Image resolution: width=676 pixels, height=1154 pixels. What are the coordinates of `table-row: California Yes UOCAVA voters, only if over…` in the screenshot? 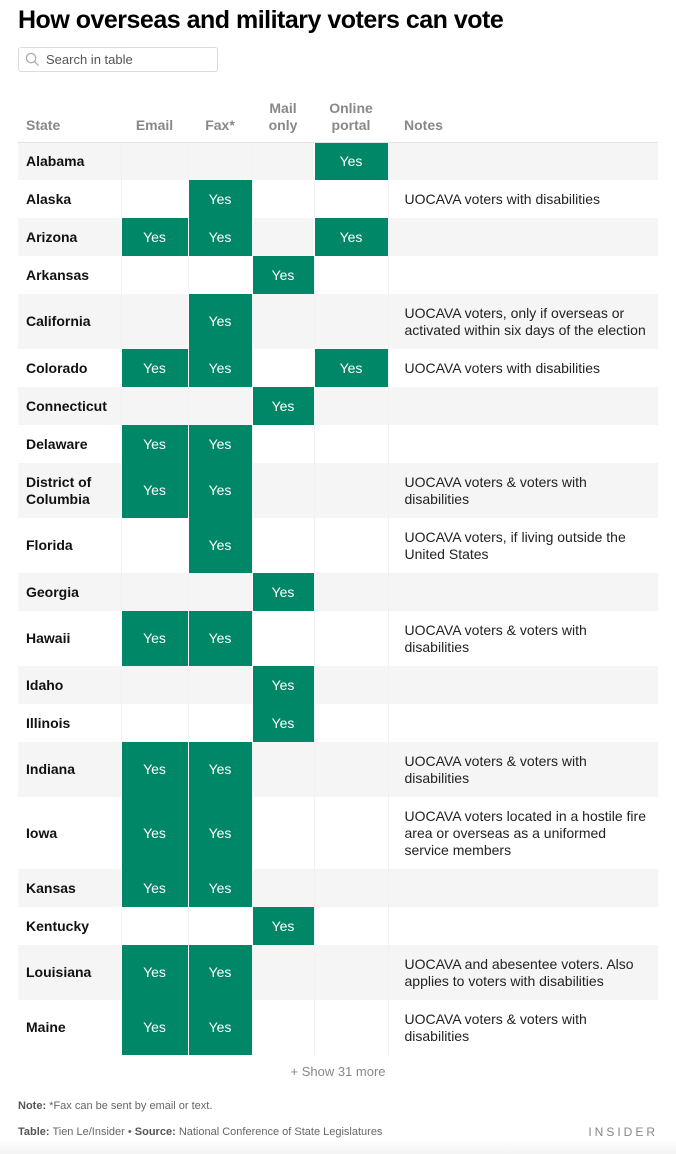 It's located at (338, 321).